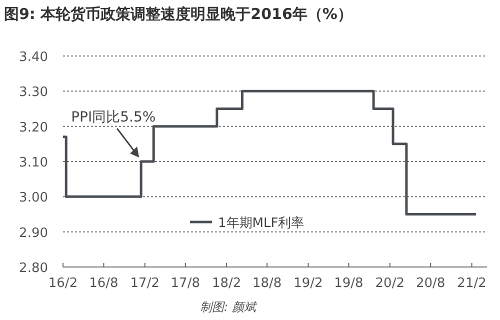 The image size is (500, 320). Describe the element at coordinates (431, 283) in the screenshot. I see `x-tick-label: 20/8` at that location.